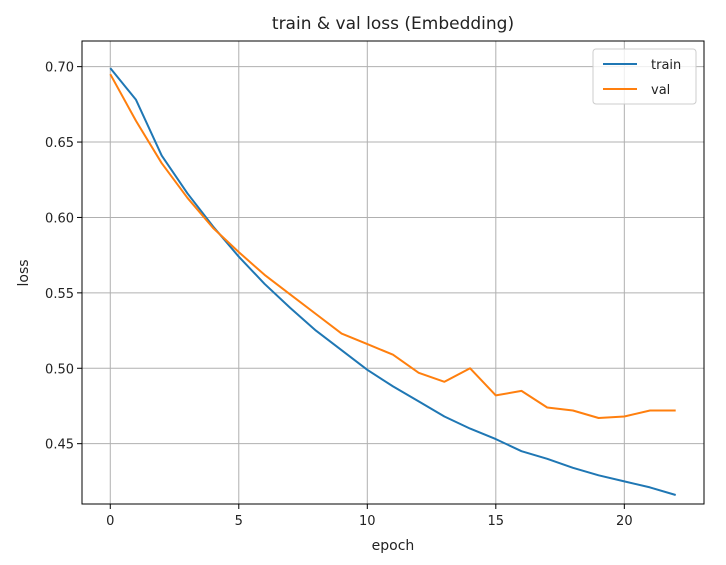  I want to click on legend: train val, so click(644, 76).